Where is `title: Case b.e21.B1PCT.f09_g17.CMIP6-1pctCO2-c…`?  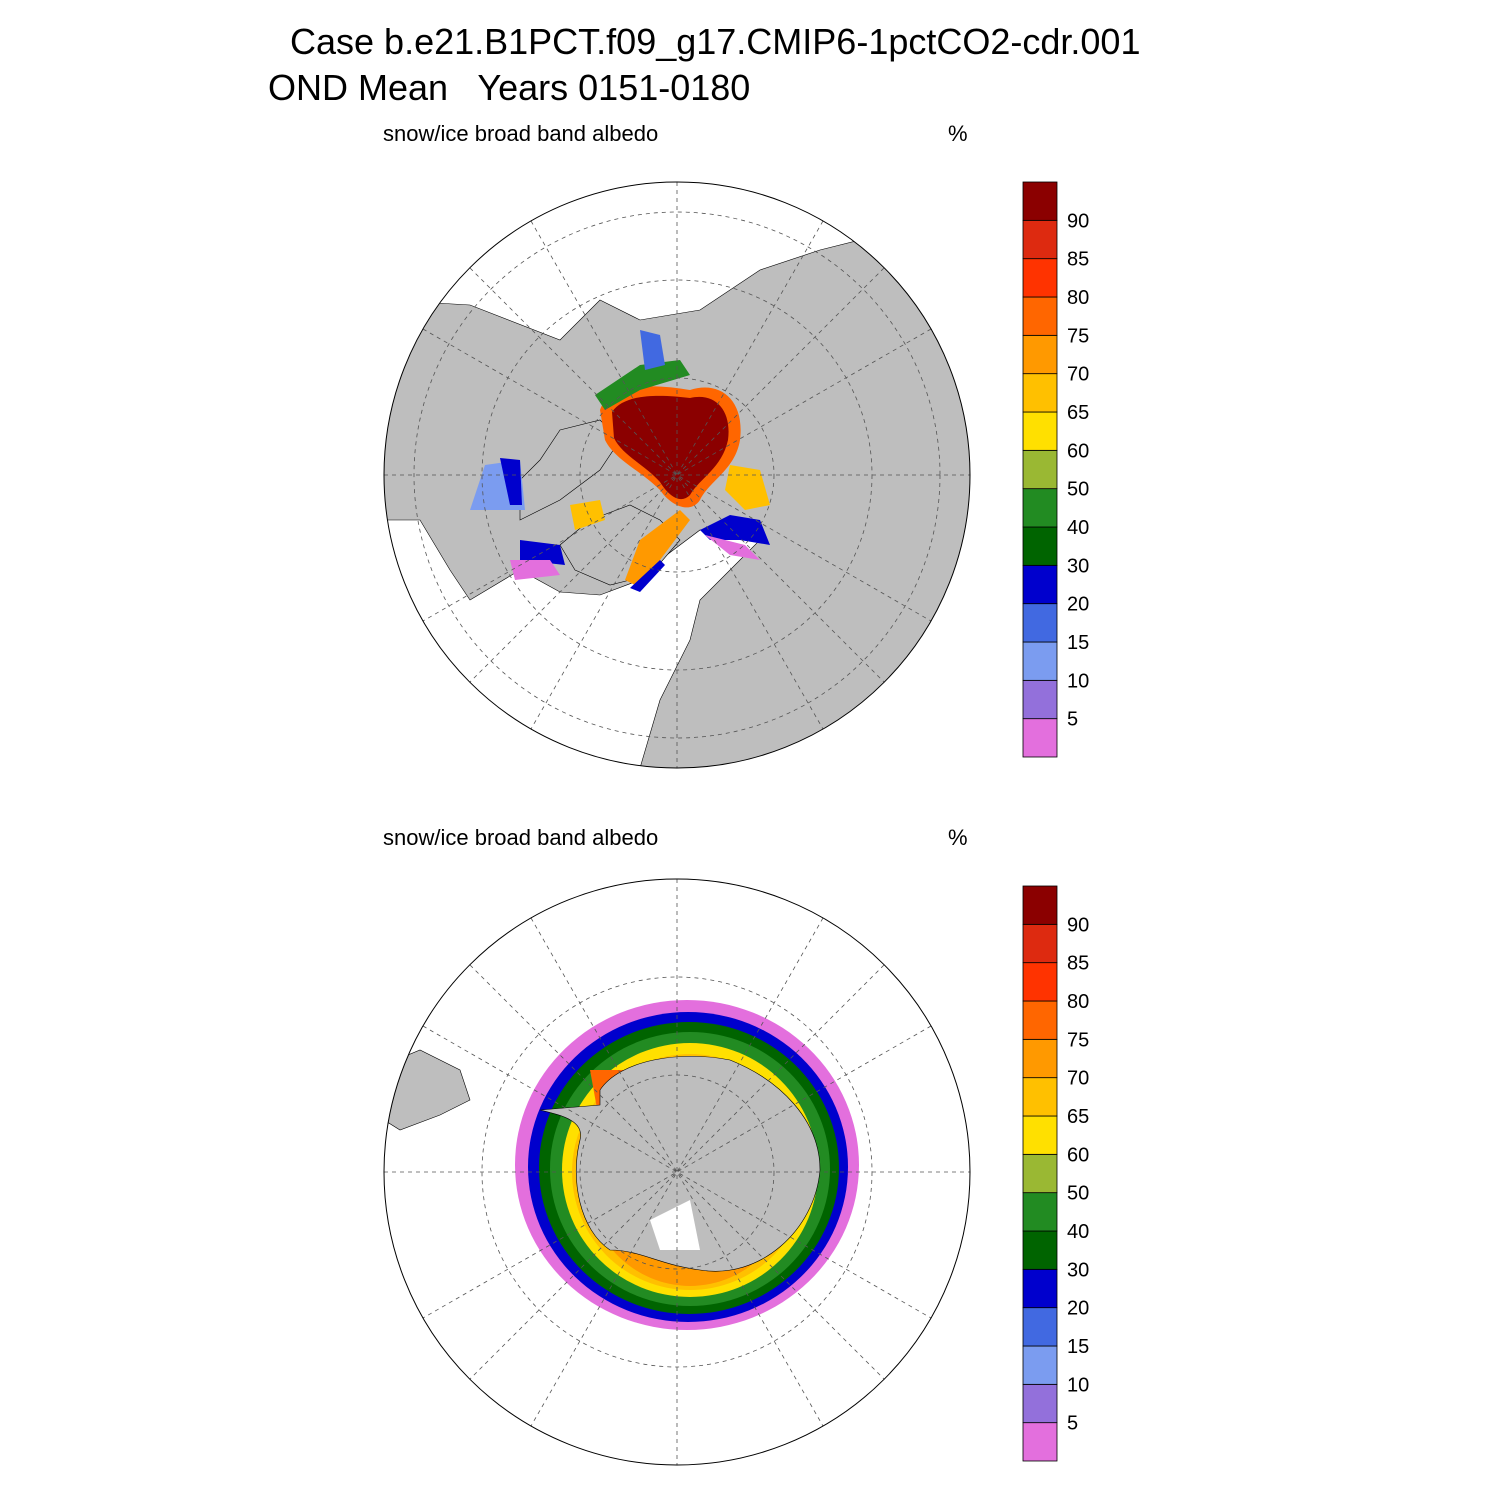
title: Case b.e21.B1PCT.f09_g17.CMIP6-1pctCO2-c… is located at coordinates (715, 41).